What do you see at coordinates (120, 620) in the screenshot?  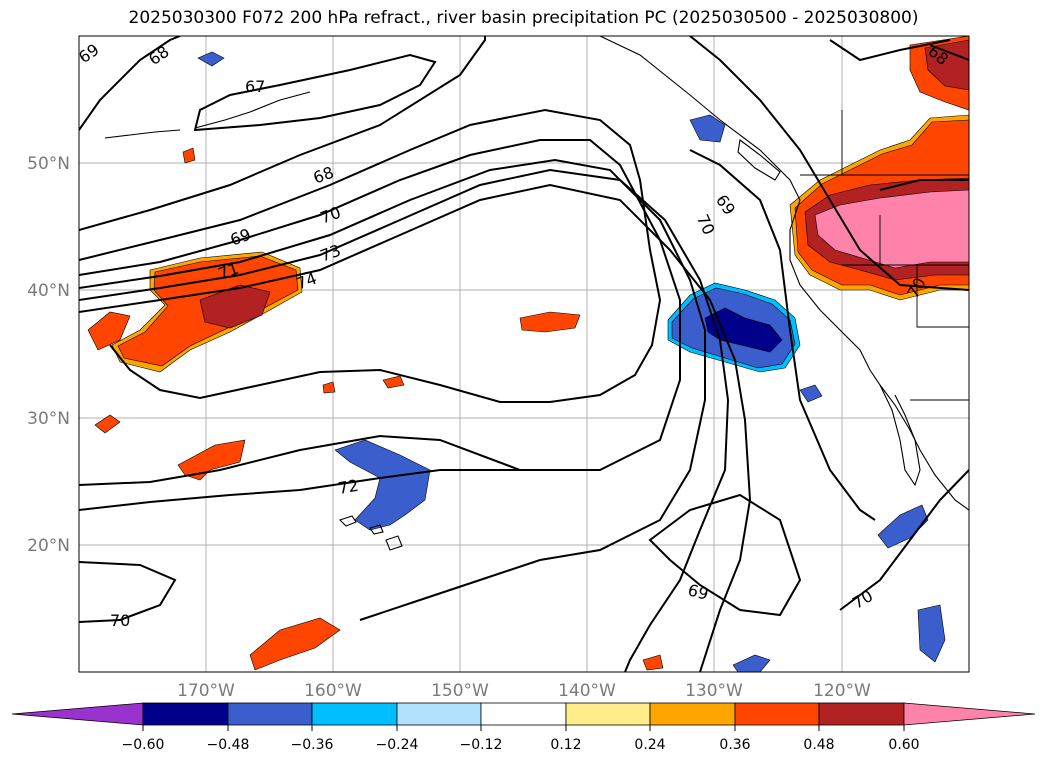 I see `contour-label: 70` at bounding box center [120, 620].